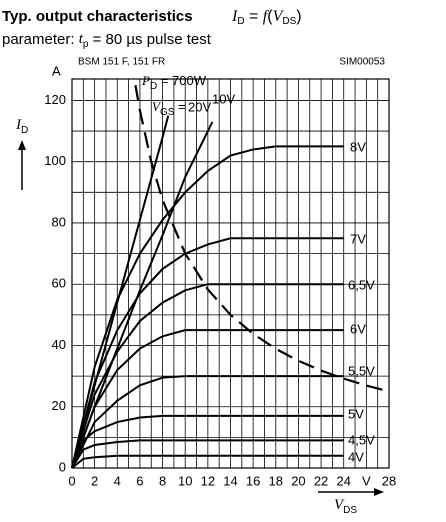 Image resolution: width=446 pixels, height=522 pixels. Describe the element at coordinates (97, 16) in the screenshot. I see `chart-title: Typ. output characteristics` at that location.